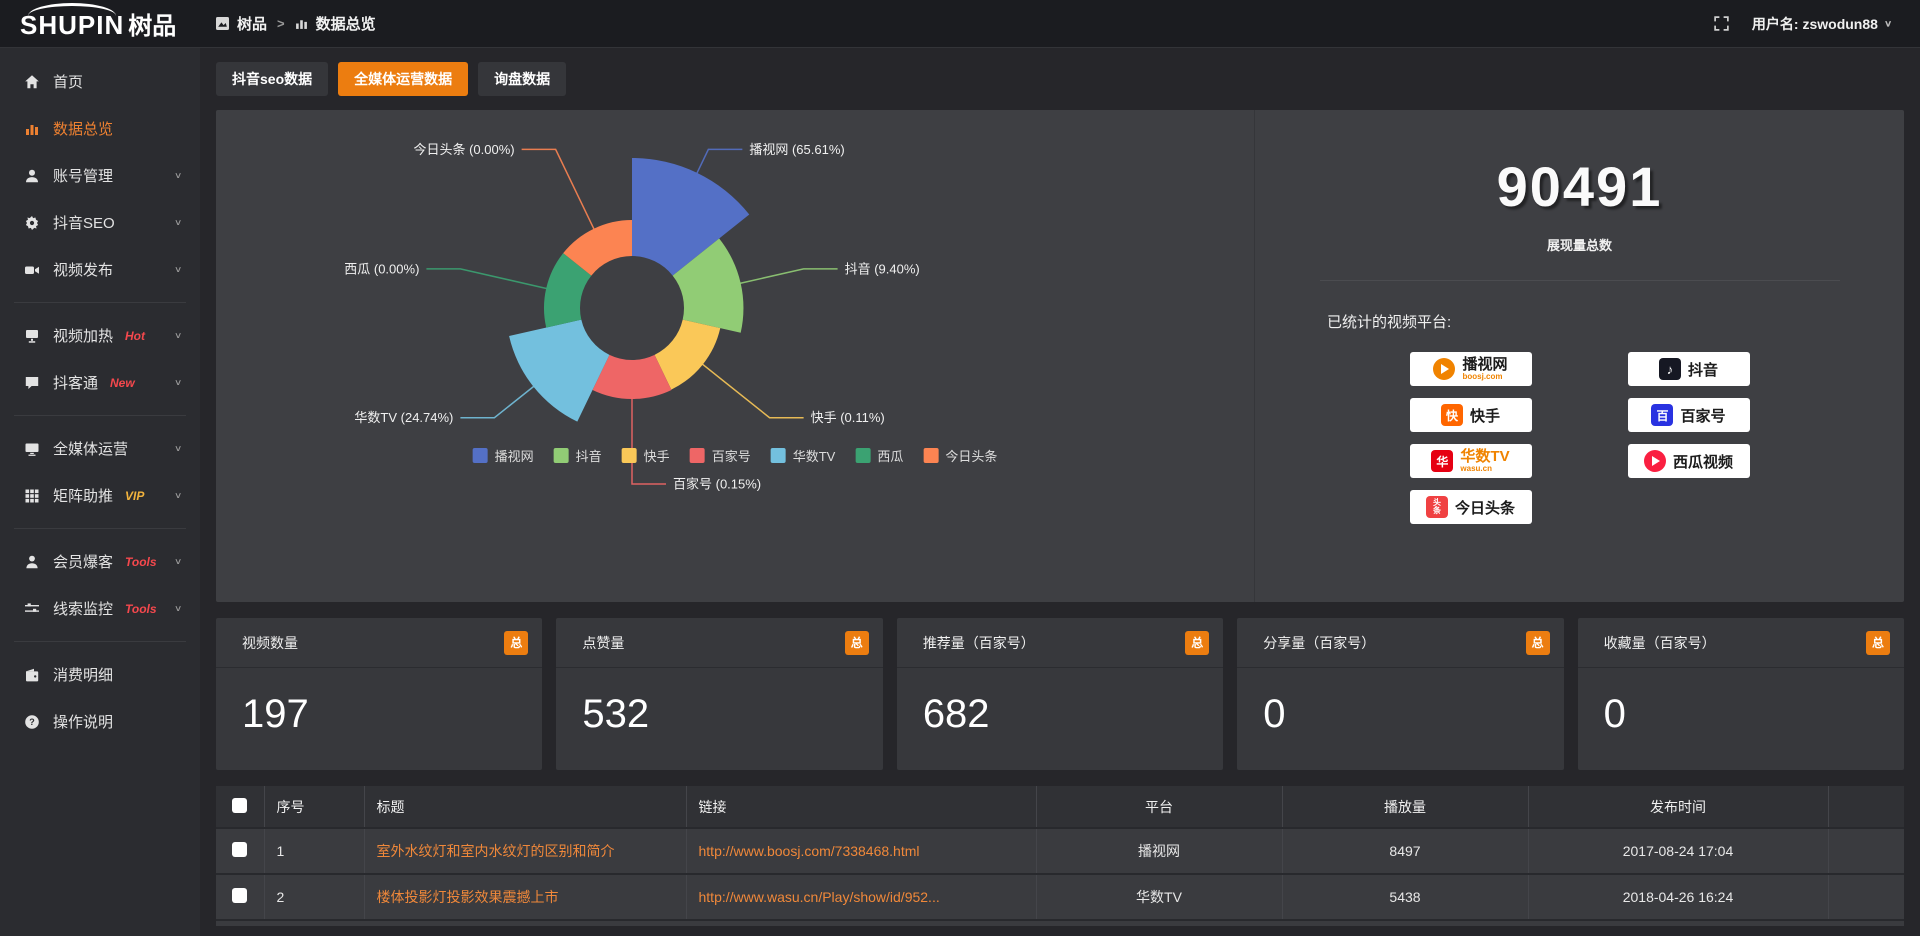 This screenshot has width=1920, height=936. I want to click on cell-plays: 5438, so click(1405, 897).